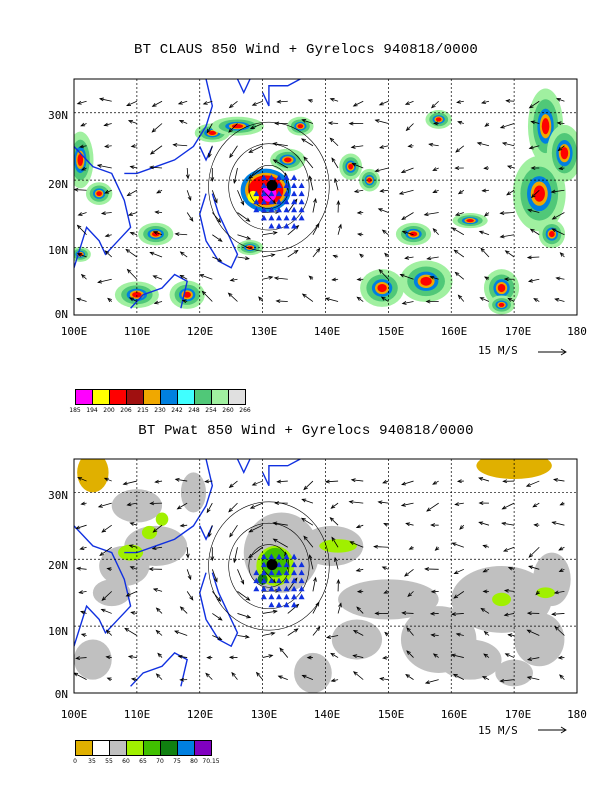 The width and height of the screenshot is (612, 792). I want to click on lon-label: 130E, so click(264, 714).